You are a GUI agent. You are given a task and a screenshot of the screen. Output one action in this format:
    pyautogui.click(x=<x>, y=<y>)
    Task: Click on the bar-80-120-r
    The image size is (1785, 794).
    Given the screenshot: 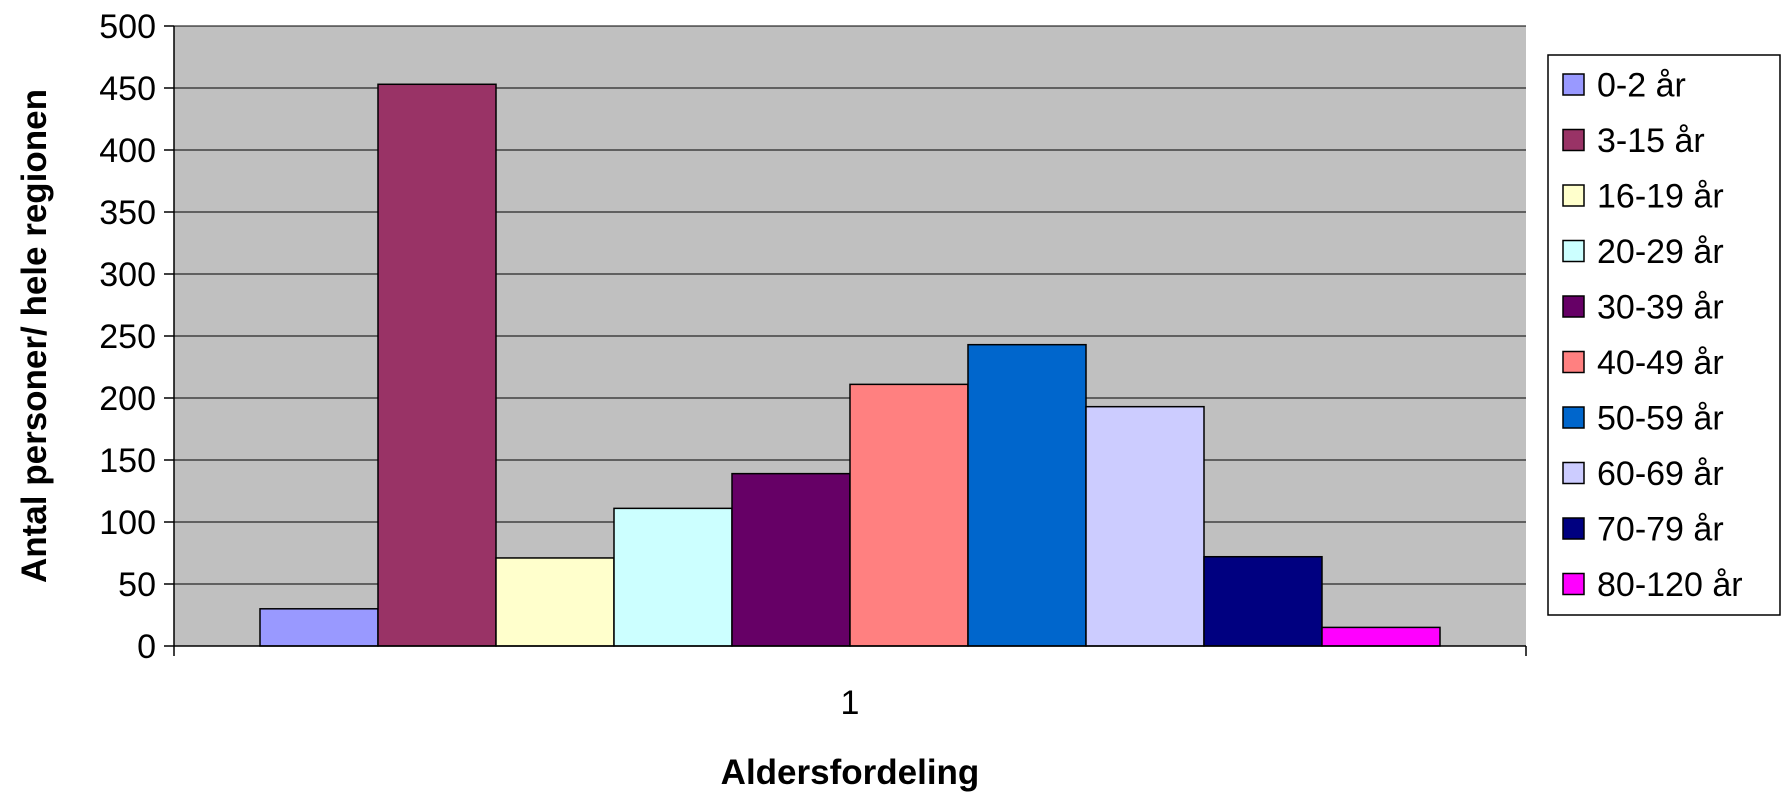 What is the action you would take?
    pyautogui.click(x=1381, y=636)
    